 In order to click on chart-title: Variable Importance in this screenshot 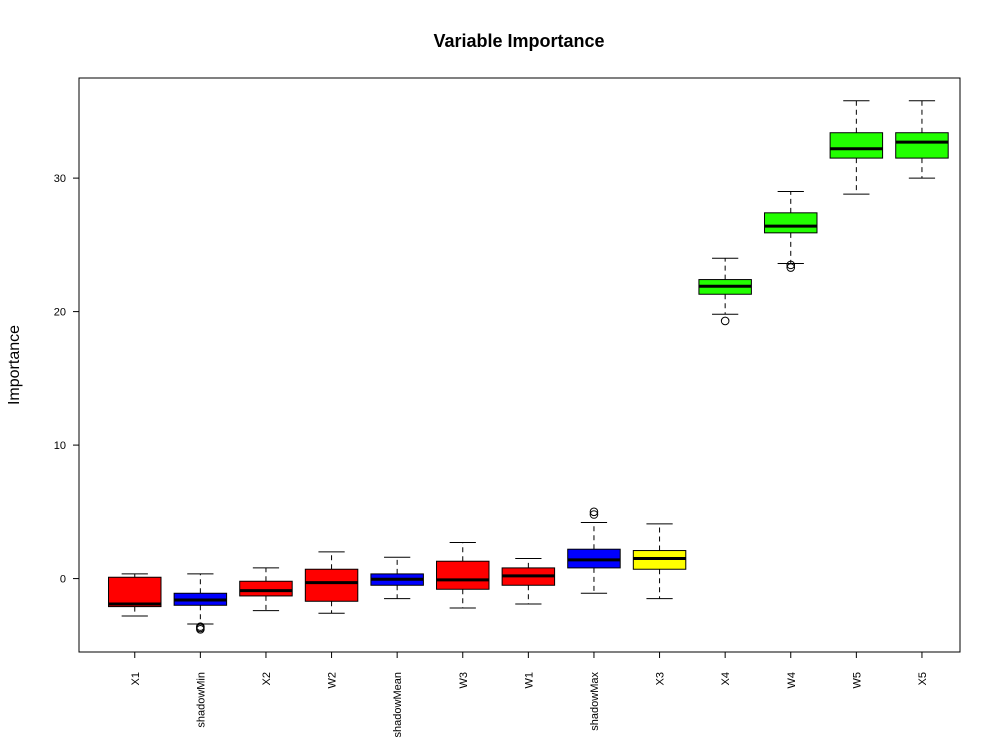, I will do `click(518, 41)`.